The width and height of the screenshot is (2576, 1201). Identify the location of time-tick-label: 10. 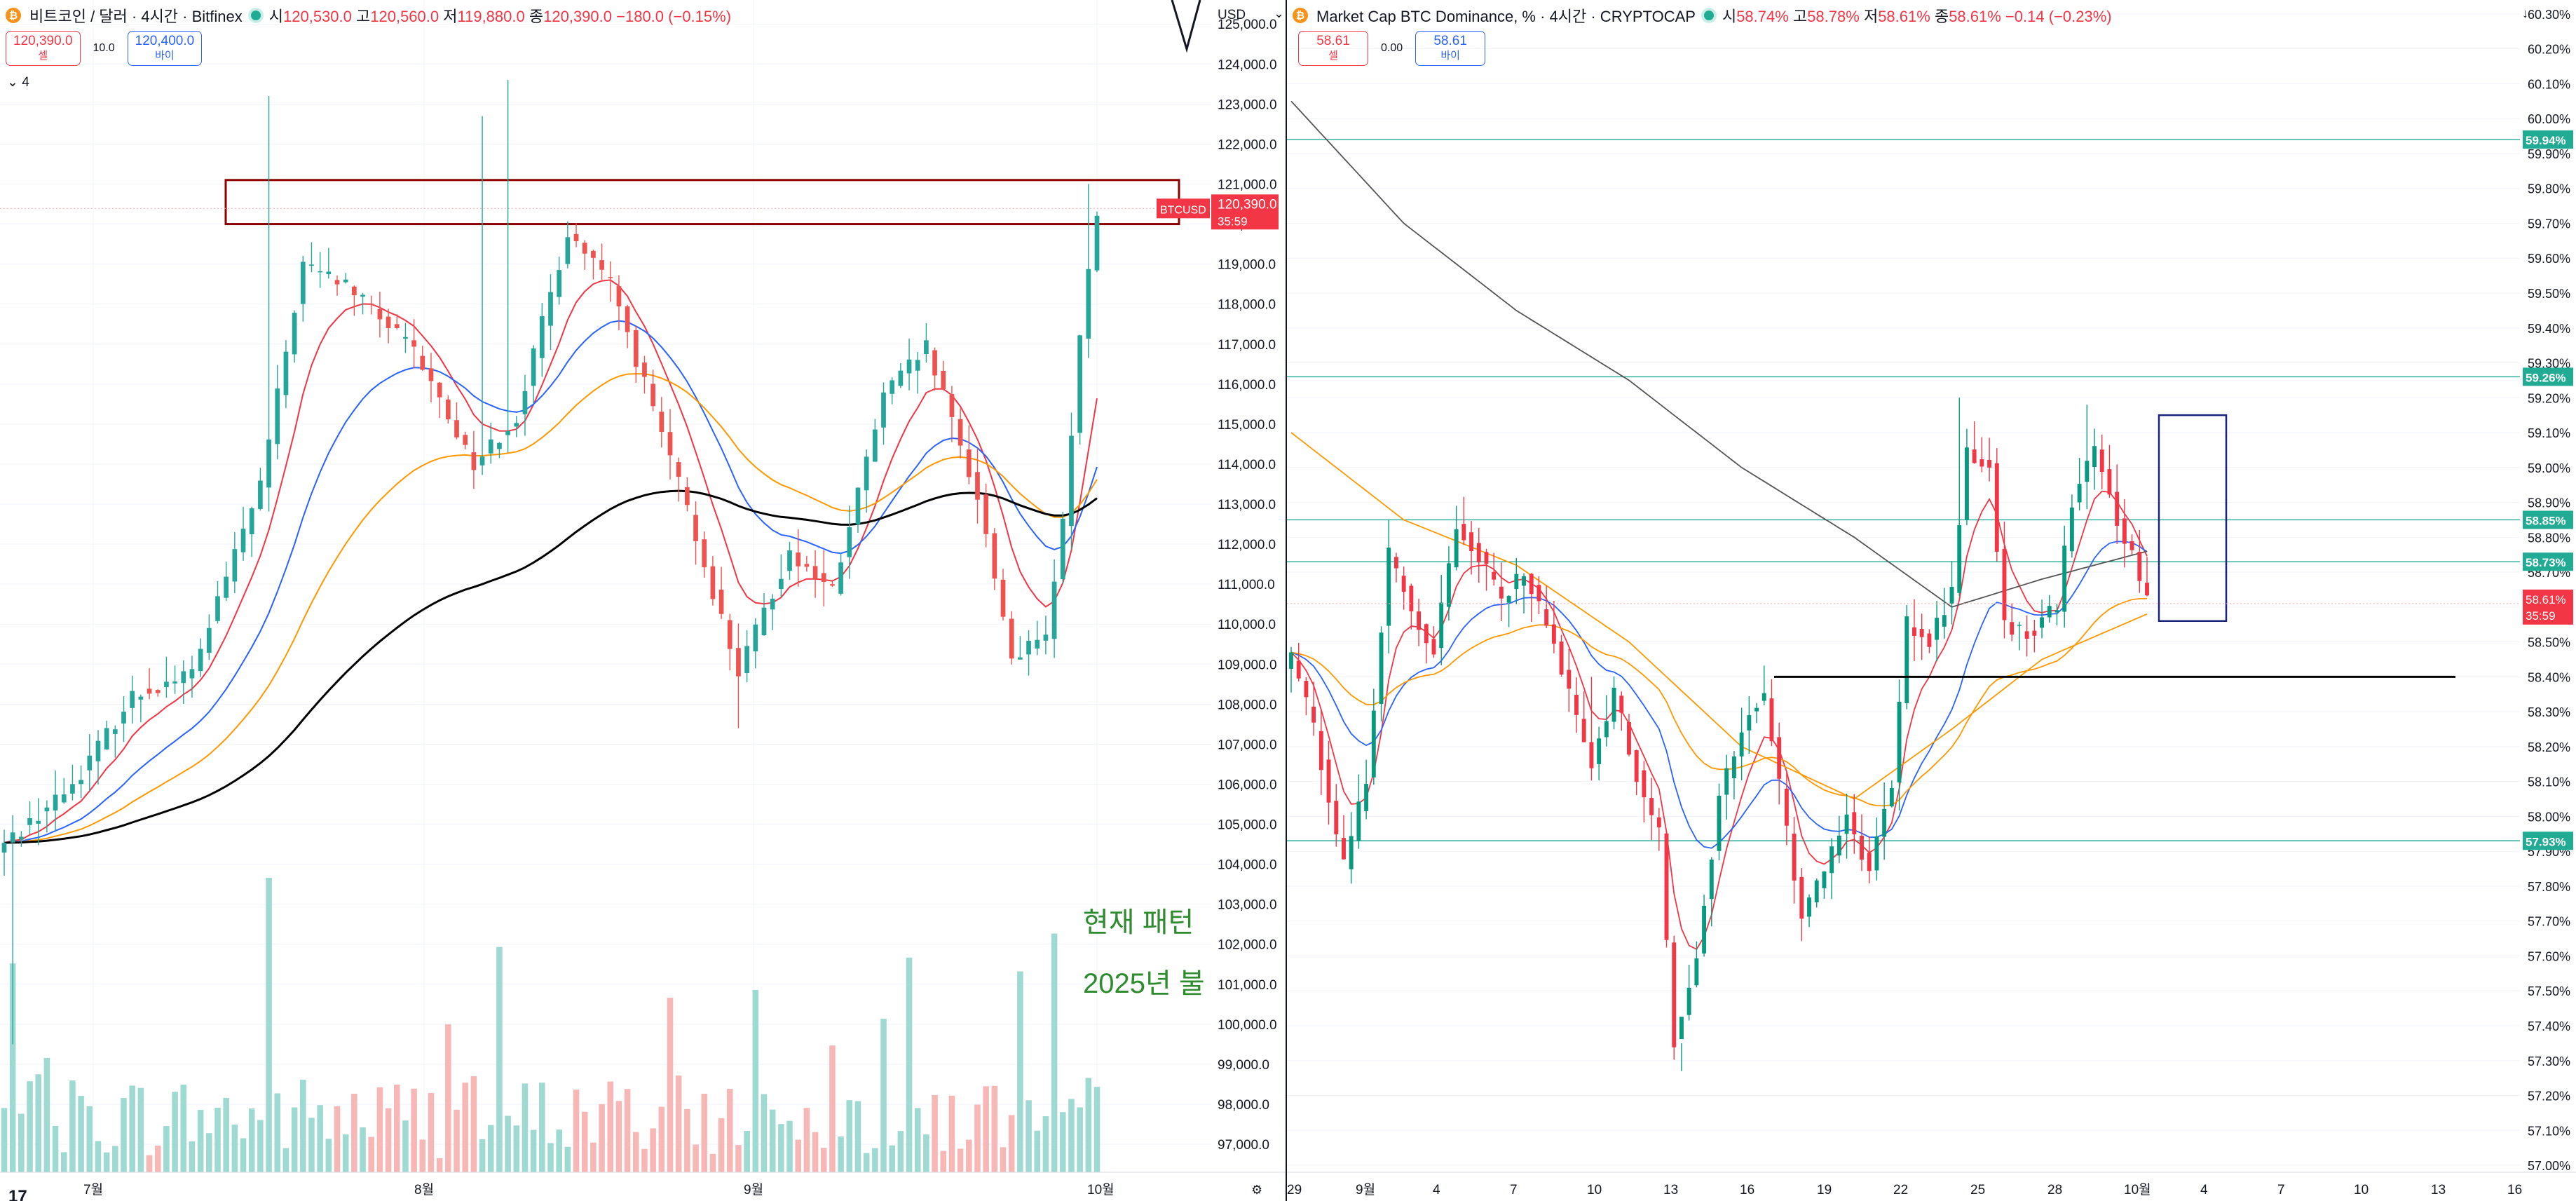
(2361, 1190).